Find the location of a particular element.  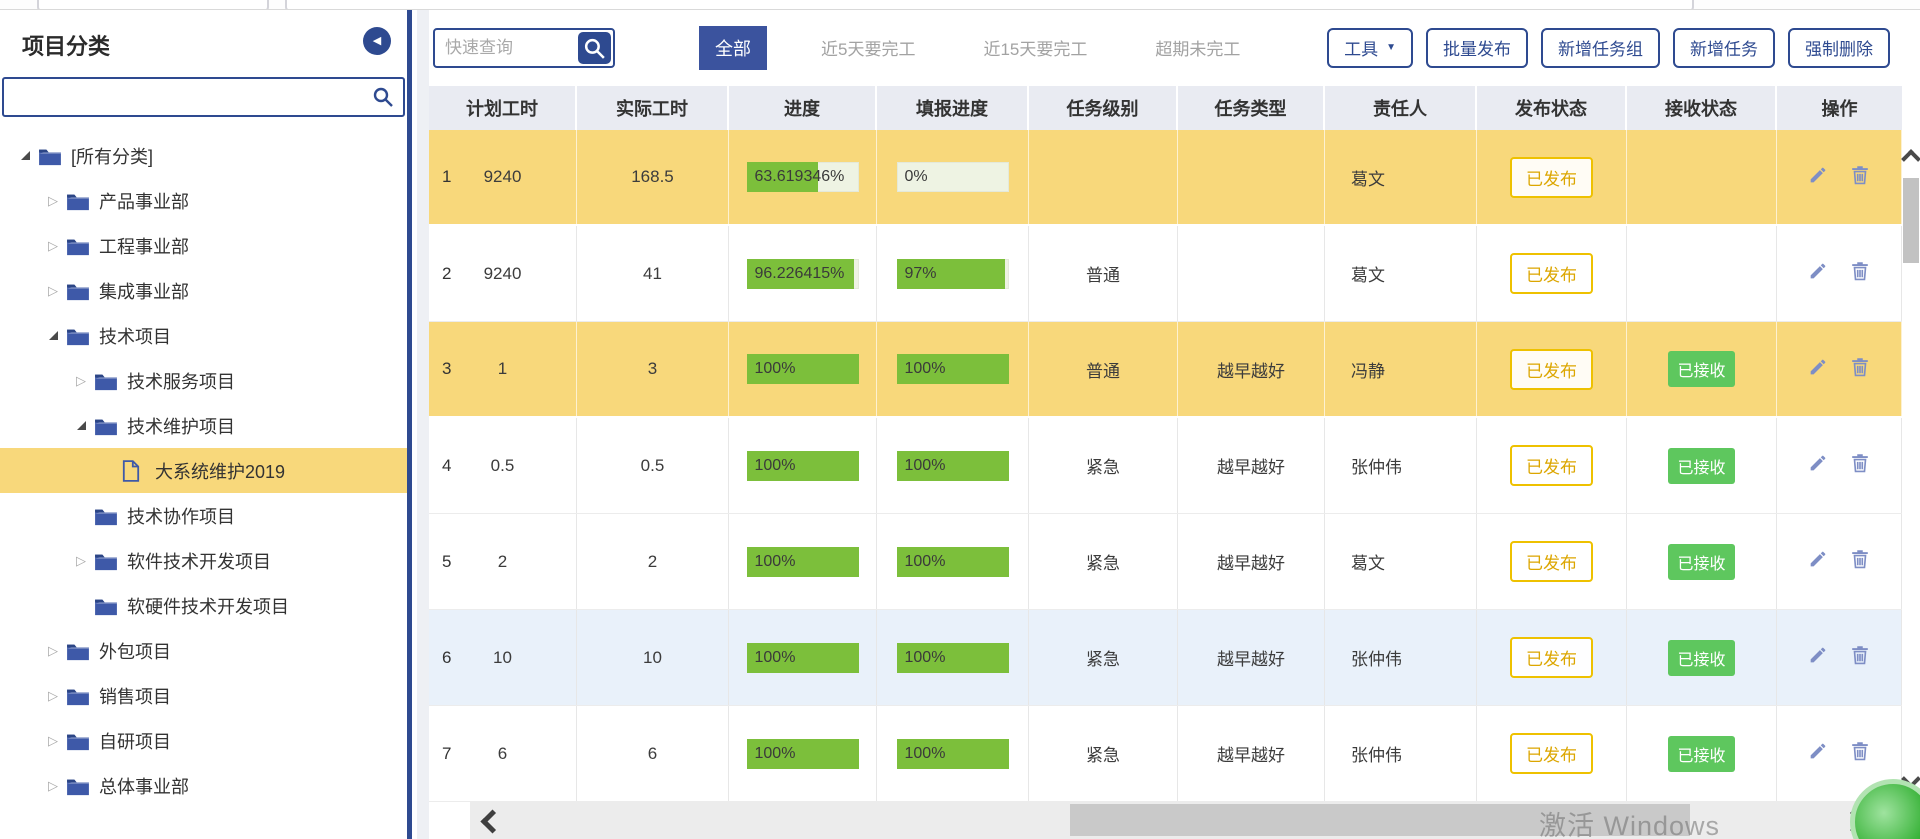

search-icon is located at coordinates (383, 97).